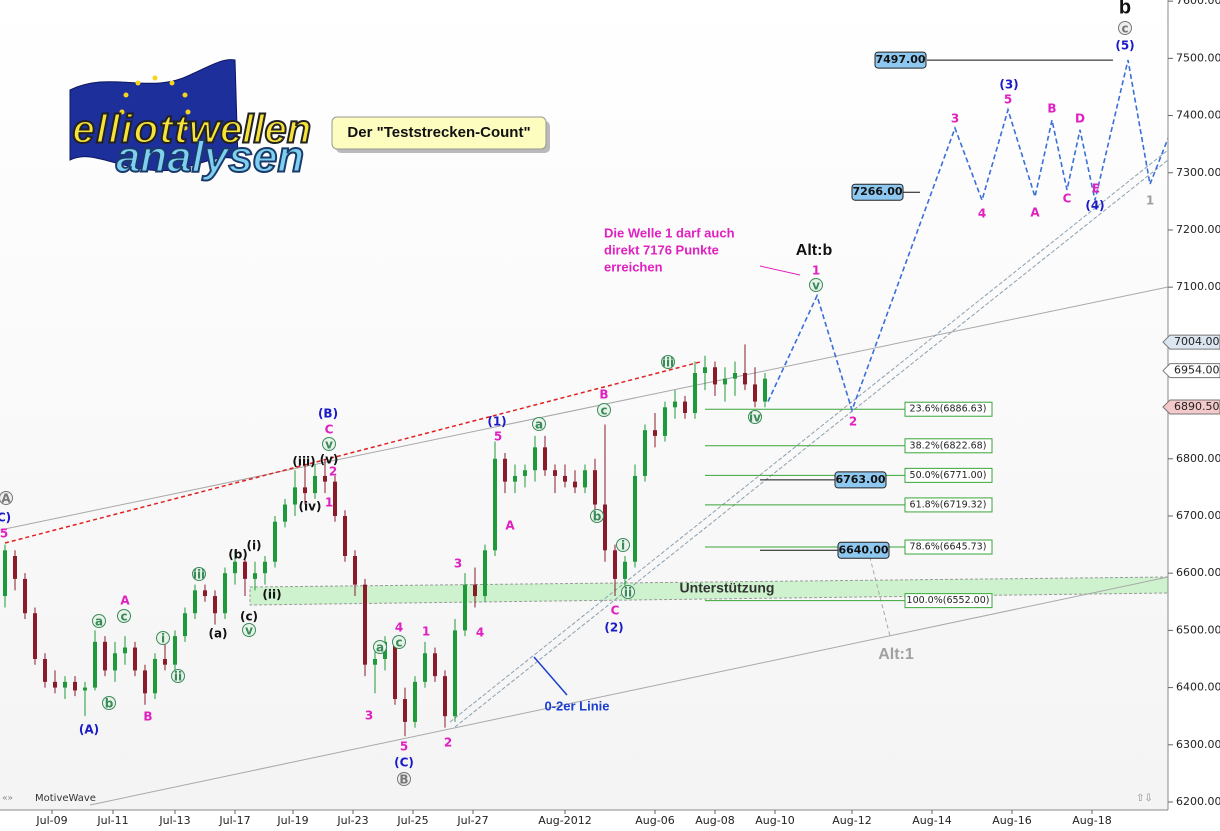  I want to click on x-tick-label: Aug-08, so click(714, 820).